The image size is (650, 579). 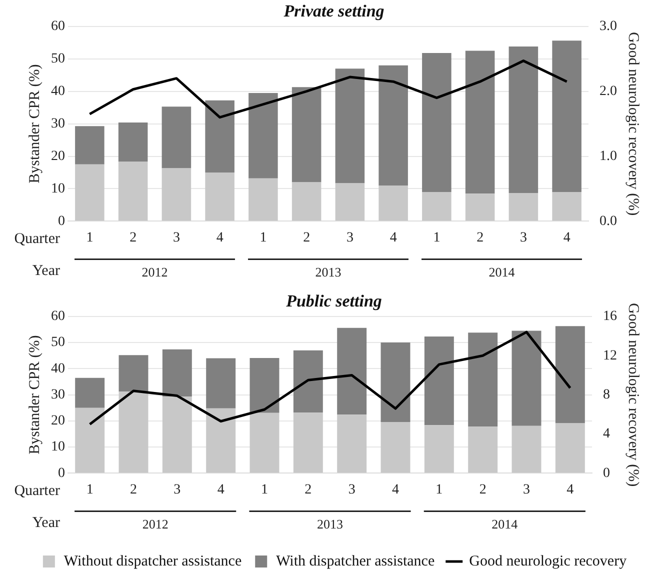 What do you see at coordinates (606, 434) in the screenshot?
I see `y2-tick-label: 4` at bounding box center [606, 434].